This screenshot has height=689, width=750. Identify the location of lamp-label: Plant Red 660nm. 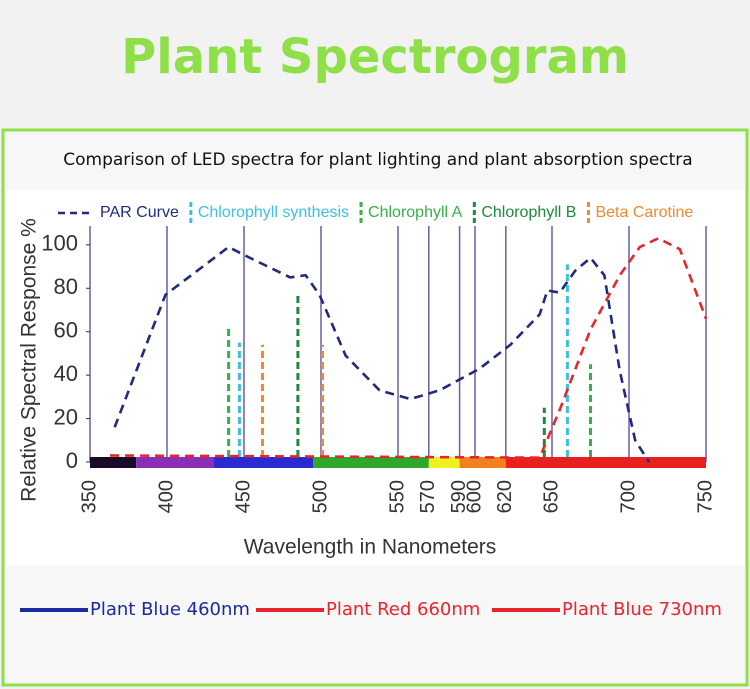
(403, 609).